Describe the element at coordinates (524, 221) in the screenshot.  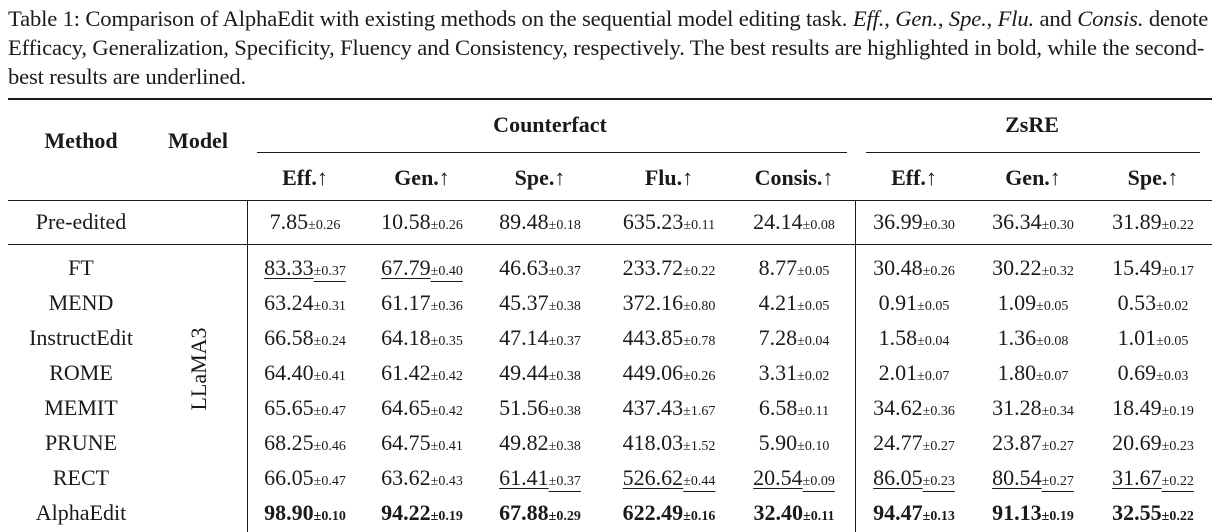
I see `cell-value: 89.48` at that location.